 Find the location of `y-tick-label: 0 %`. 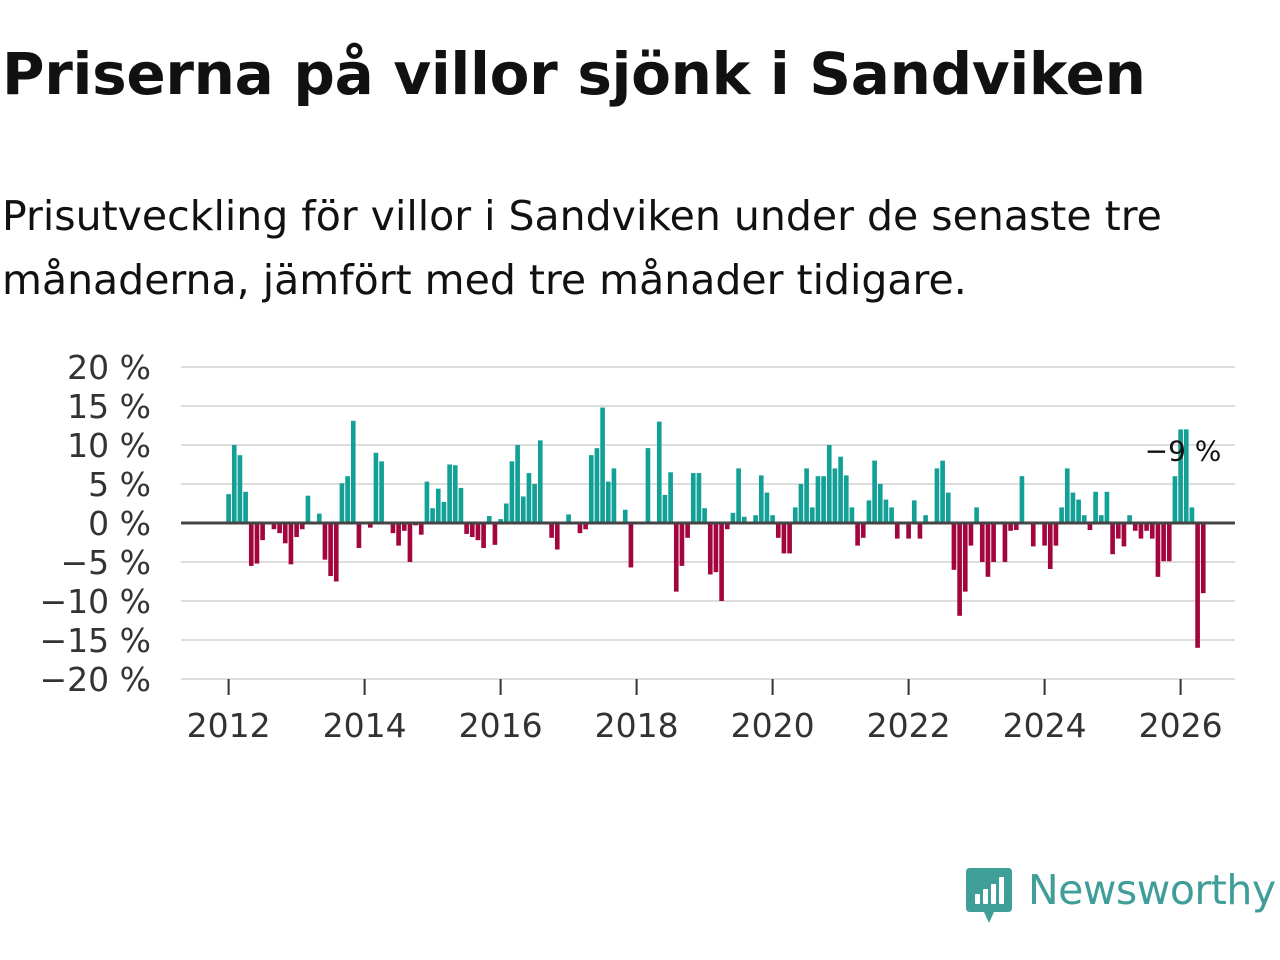

y-tick-label: 0 % is located at coordinates (119, 523).